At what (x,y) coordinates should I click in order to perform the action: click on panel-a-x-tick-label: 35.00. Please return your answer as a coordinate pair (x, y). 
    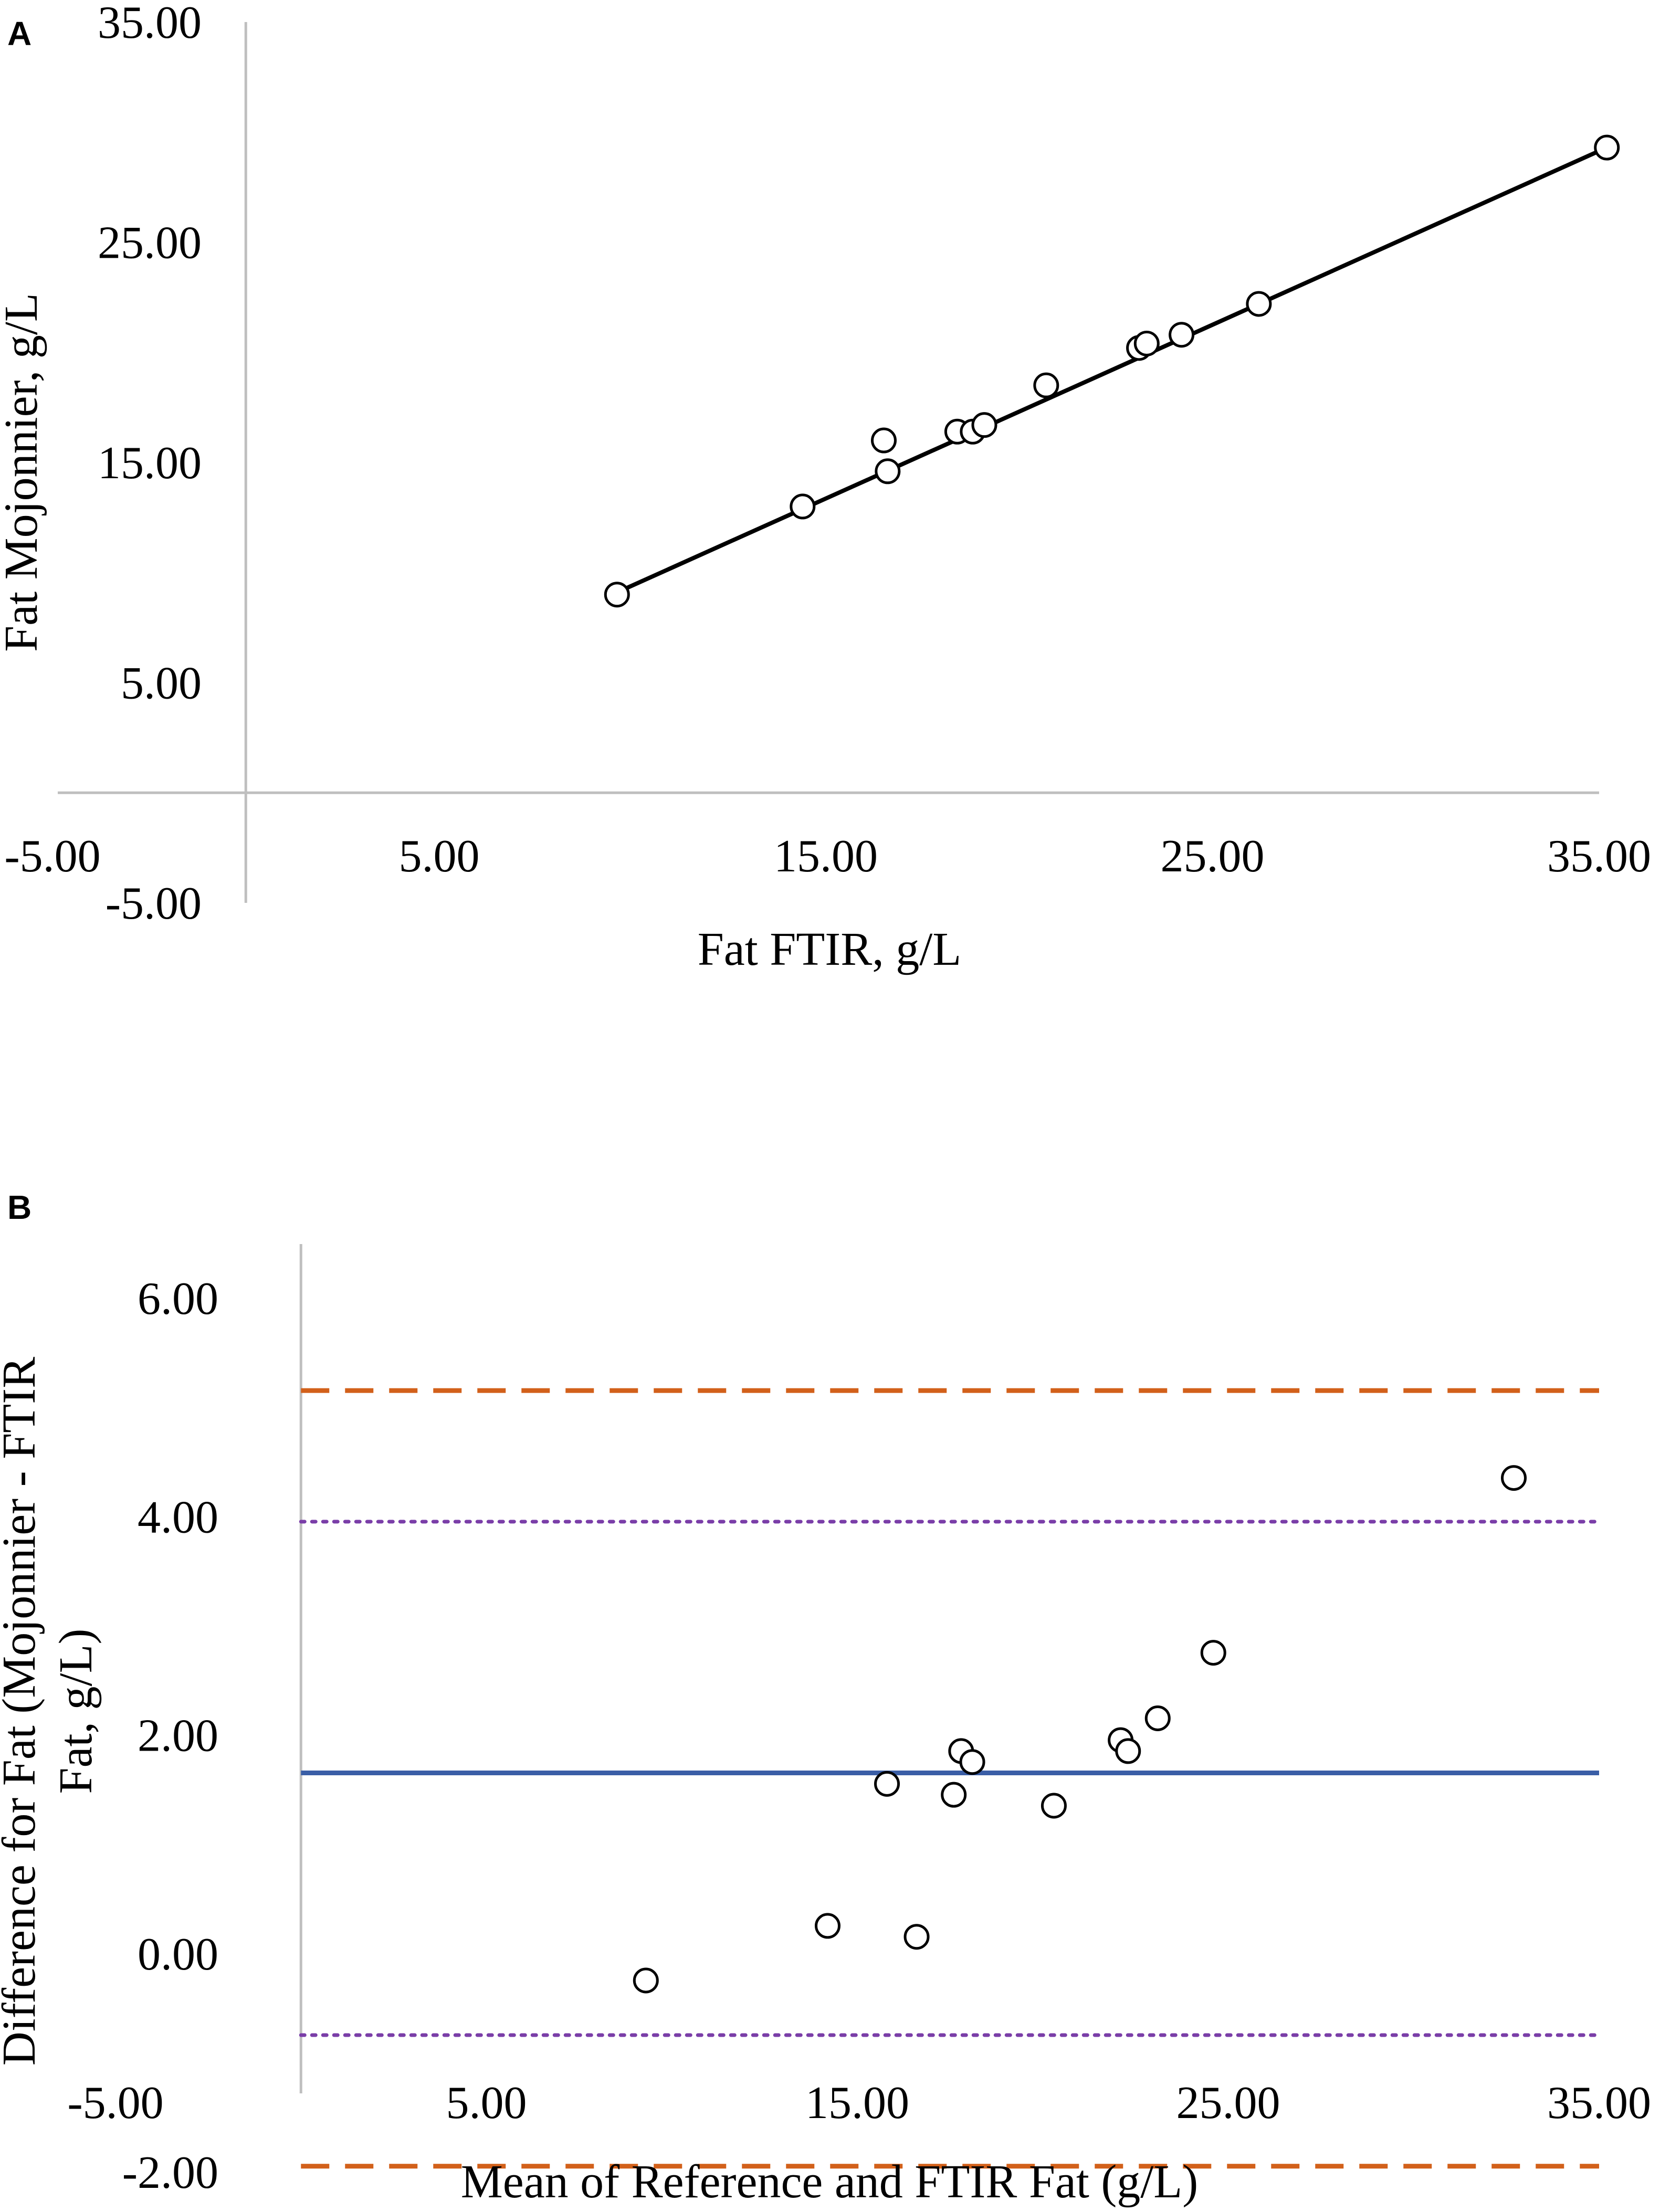
    Looking at the image, I should click on (1599, 856).